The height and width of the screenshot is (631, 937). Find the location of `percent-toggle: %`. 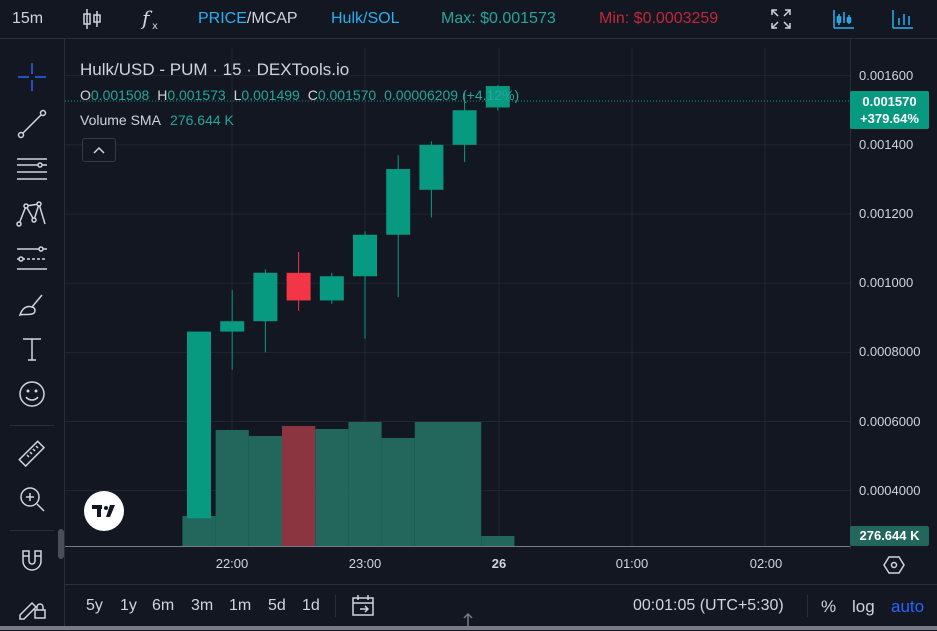

percent-toggle: % is located at coordinates (829, 606).